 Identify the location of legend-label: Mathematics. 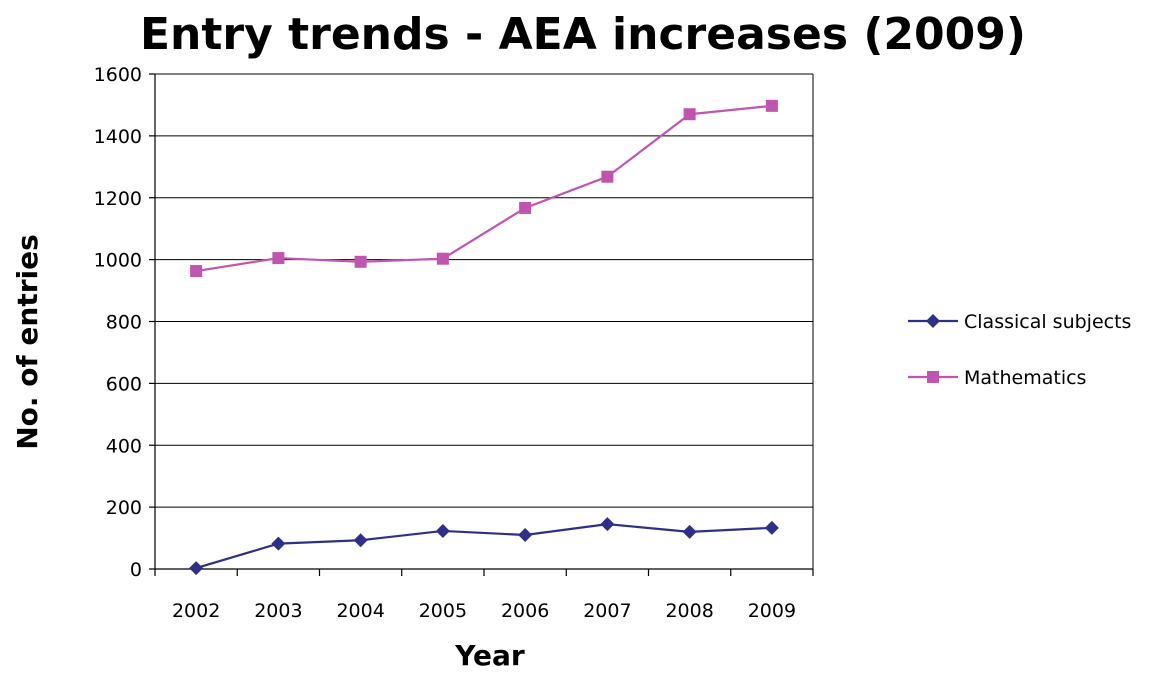
(1025, 378).